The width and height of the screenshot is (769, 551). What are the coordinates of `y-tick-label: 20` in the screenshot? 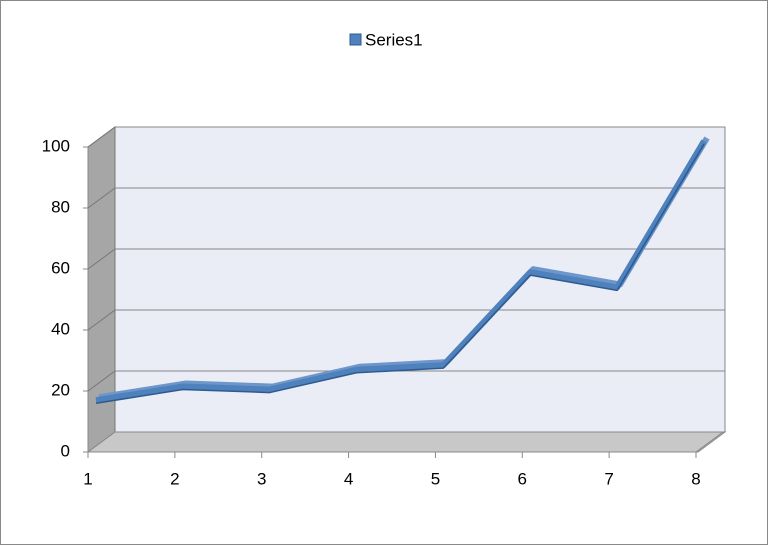 It's located at (60, 389).